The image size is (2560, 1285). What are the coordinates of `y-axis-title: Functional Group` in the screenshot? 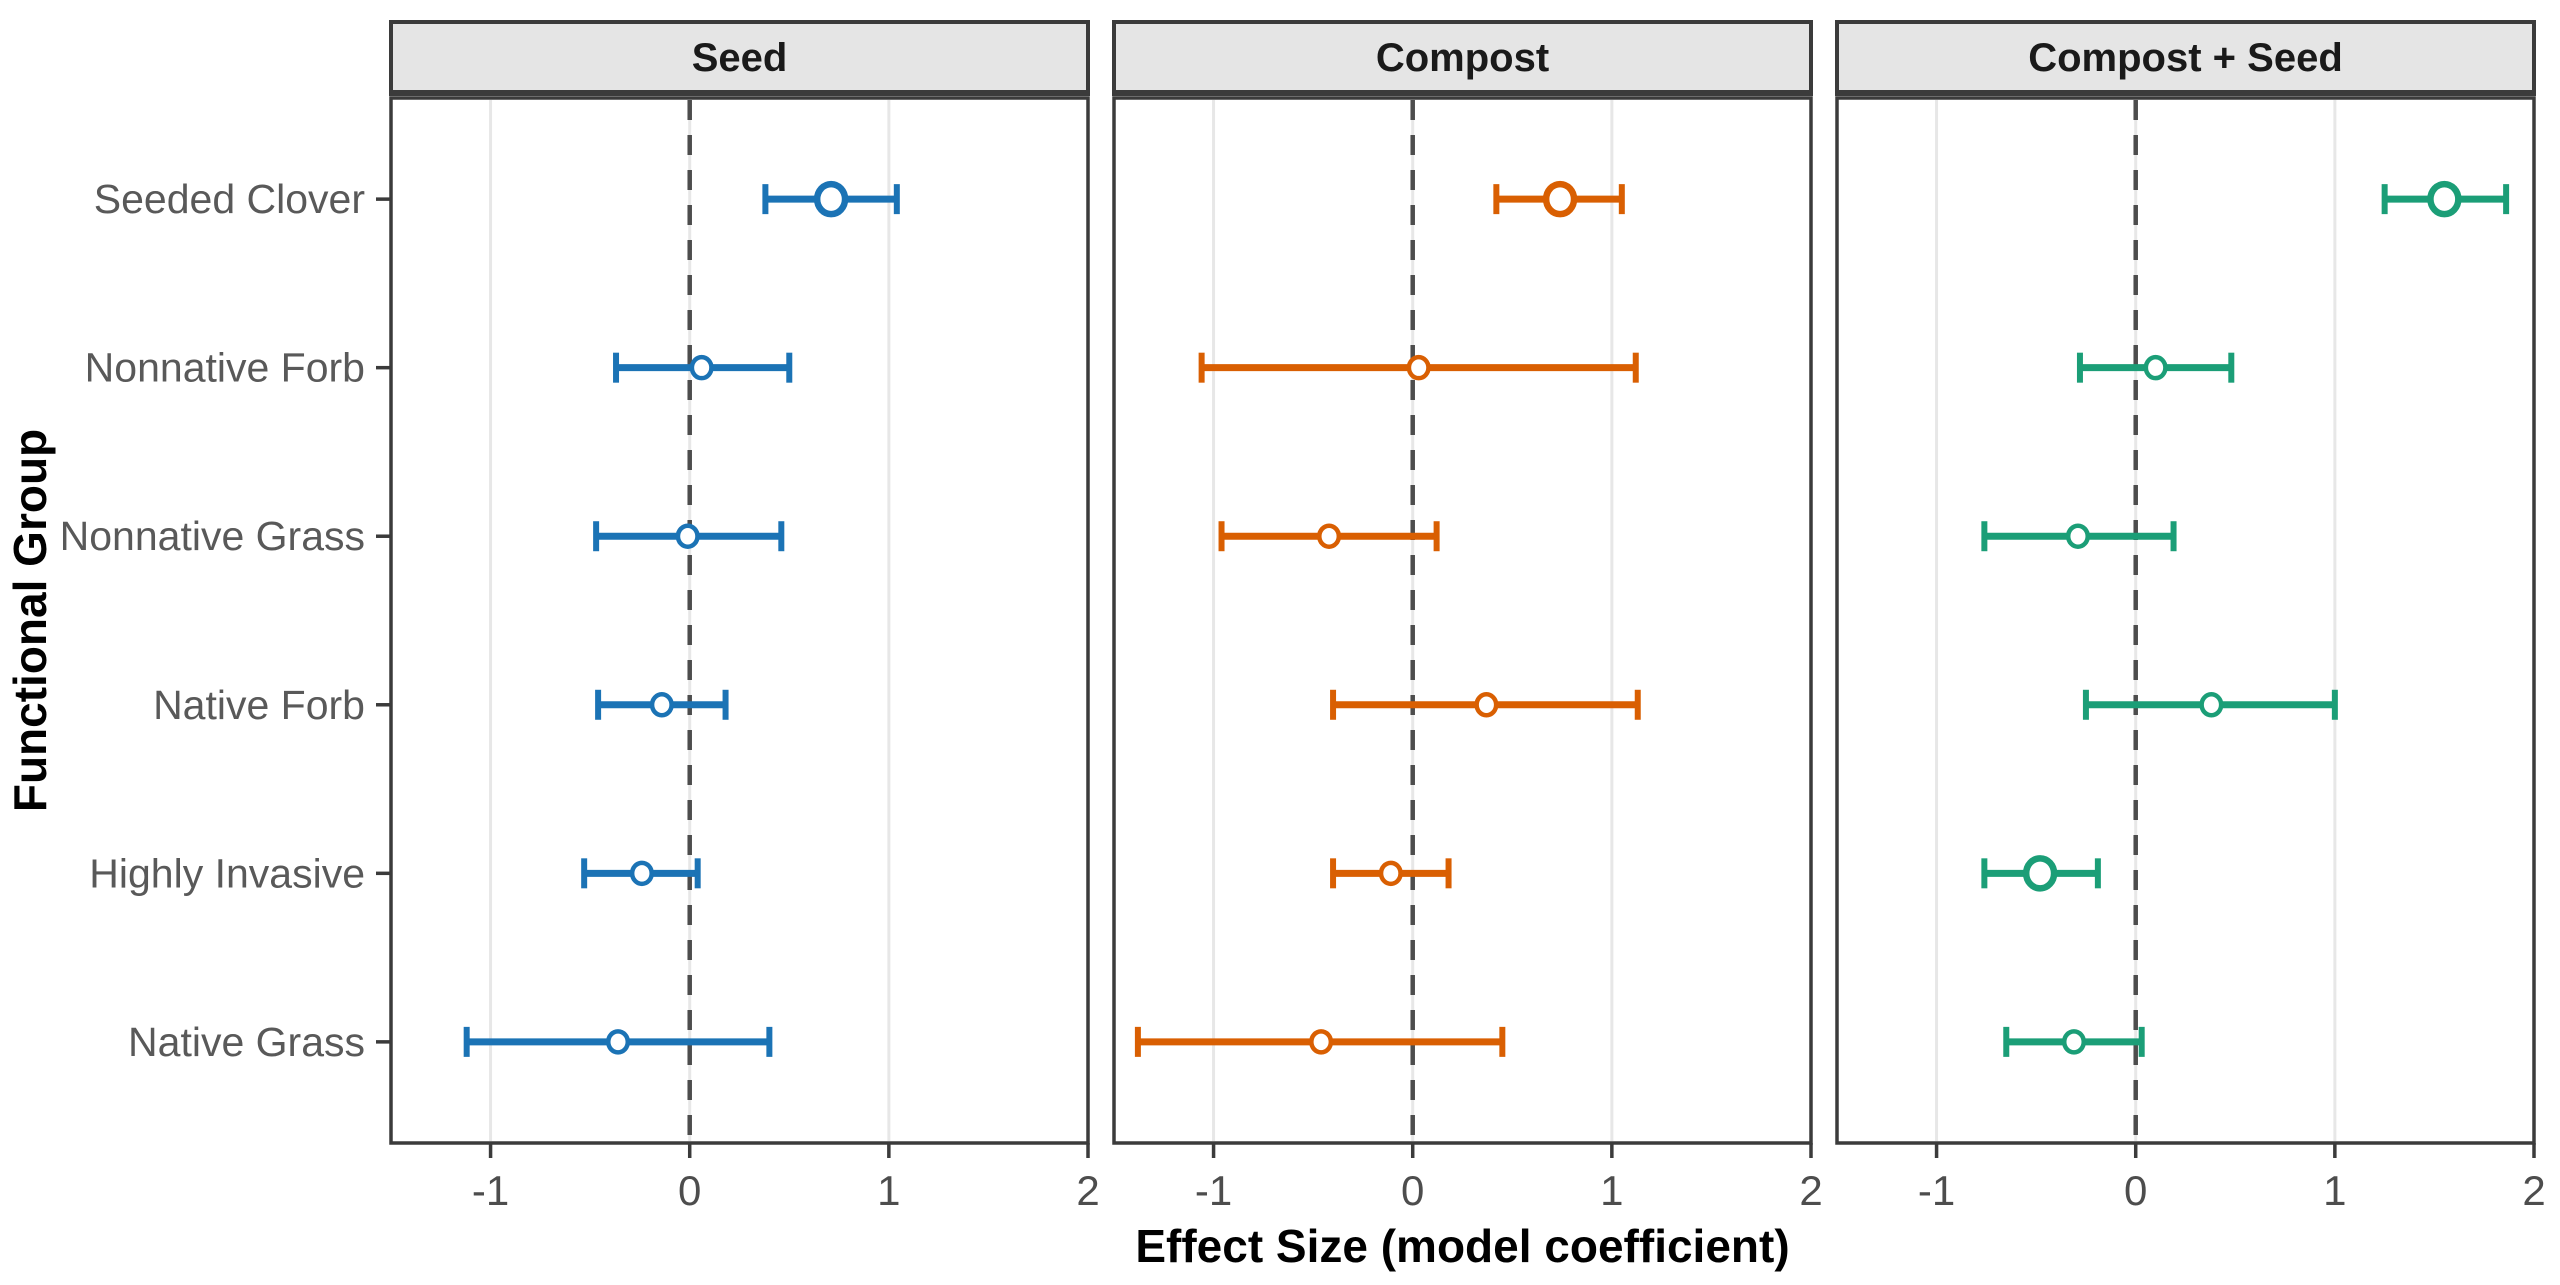 It's located at (30, 620).